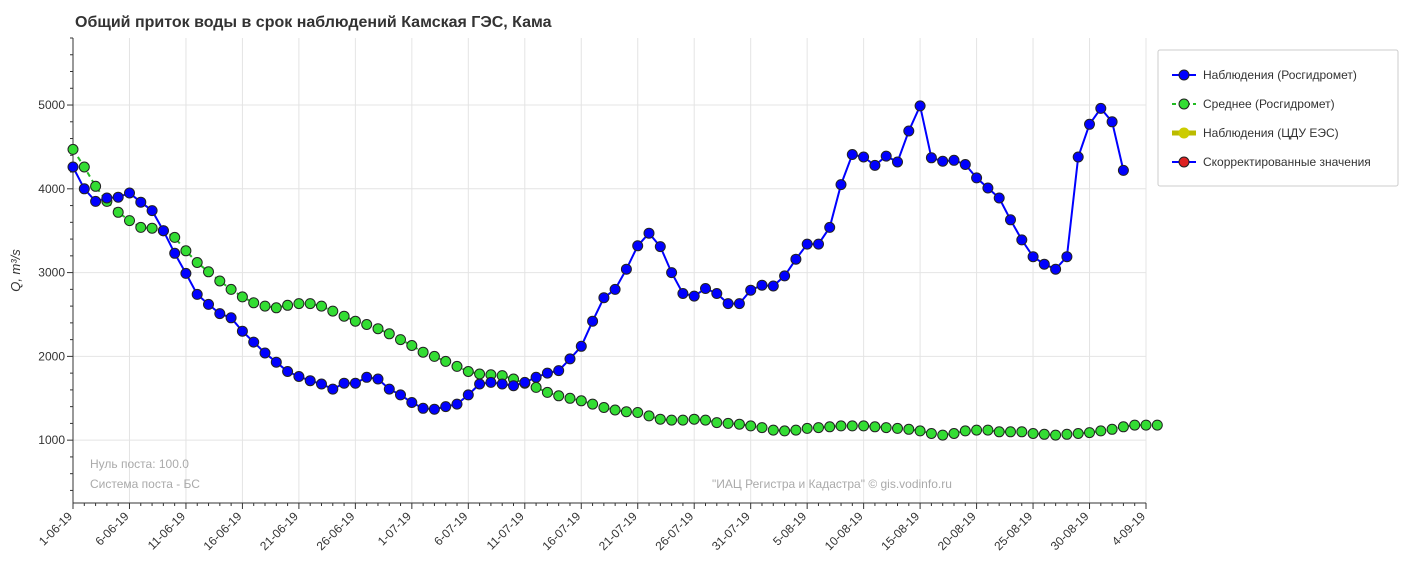 Image resolution: width=1412 pixels, height=562 pixels. I want to click on legend-item: Скорректированные значения, so click(1271, 162).